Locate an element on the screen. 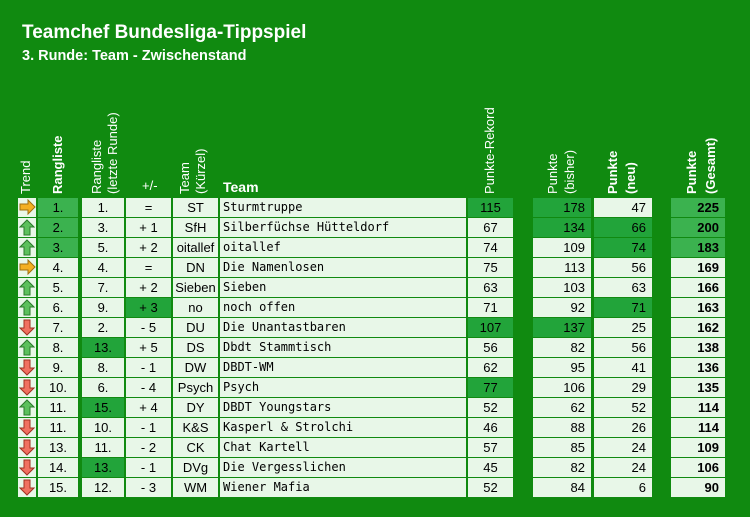 The image size is (750, 517). points-total-cell: 109 is located at coordinates (698, 447).